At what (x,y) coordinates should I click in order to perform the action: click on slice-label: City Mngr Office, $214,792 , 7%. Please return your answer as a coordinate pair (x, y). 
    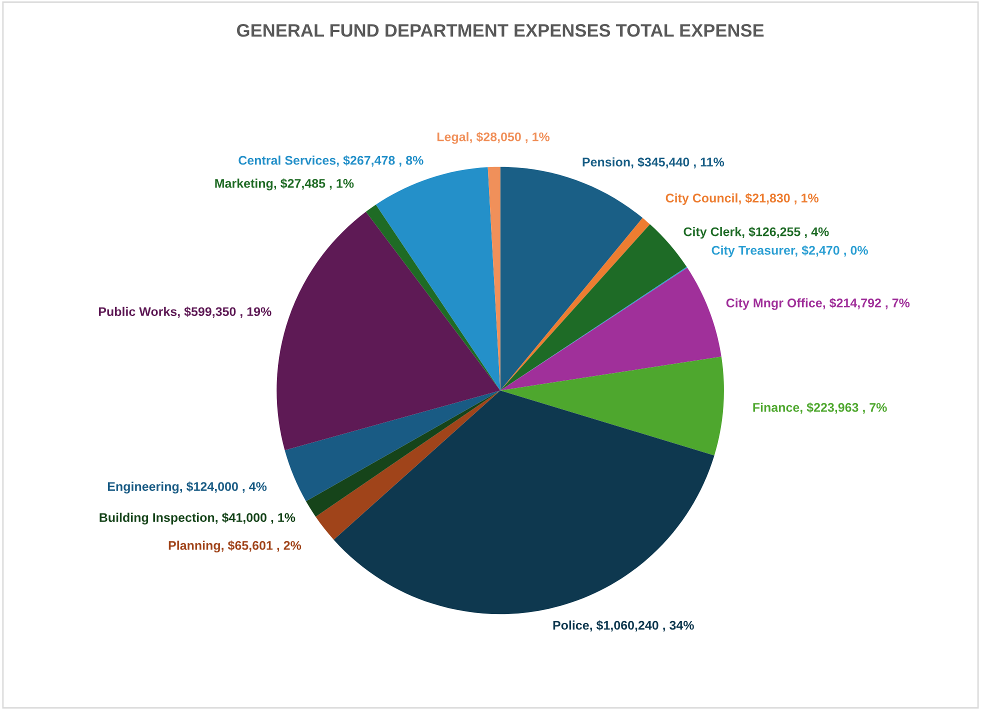
    Looking at the image, I should click on (818, 304).